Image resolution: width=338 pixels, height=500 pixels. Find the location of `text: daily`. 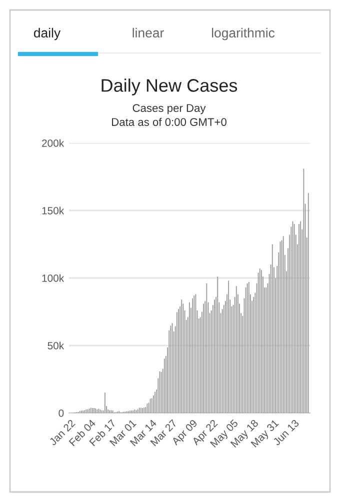

text: daily is located at coordinates (47, 34).